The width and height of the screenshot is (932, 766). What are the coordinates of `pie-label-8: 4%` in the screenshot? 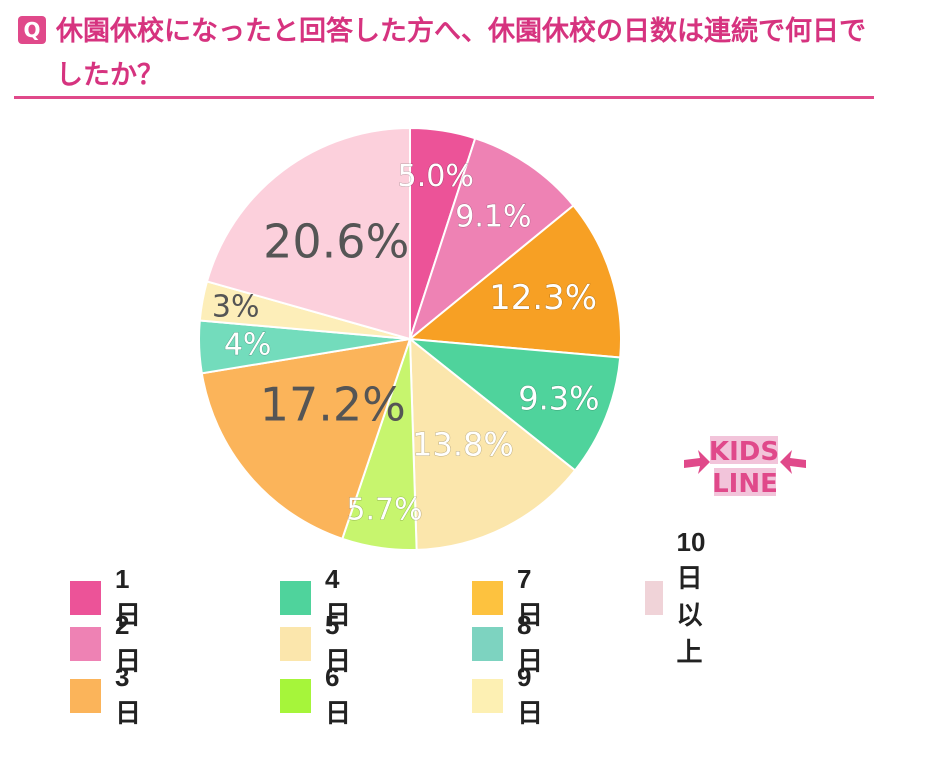 It's located at (248, 345).